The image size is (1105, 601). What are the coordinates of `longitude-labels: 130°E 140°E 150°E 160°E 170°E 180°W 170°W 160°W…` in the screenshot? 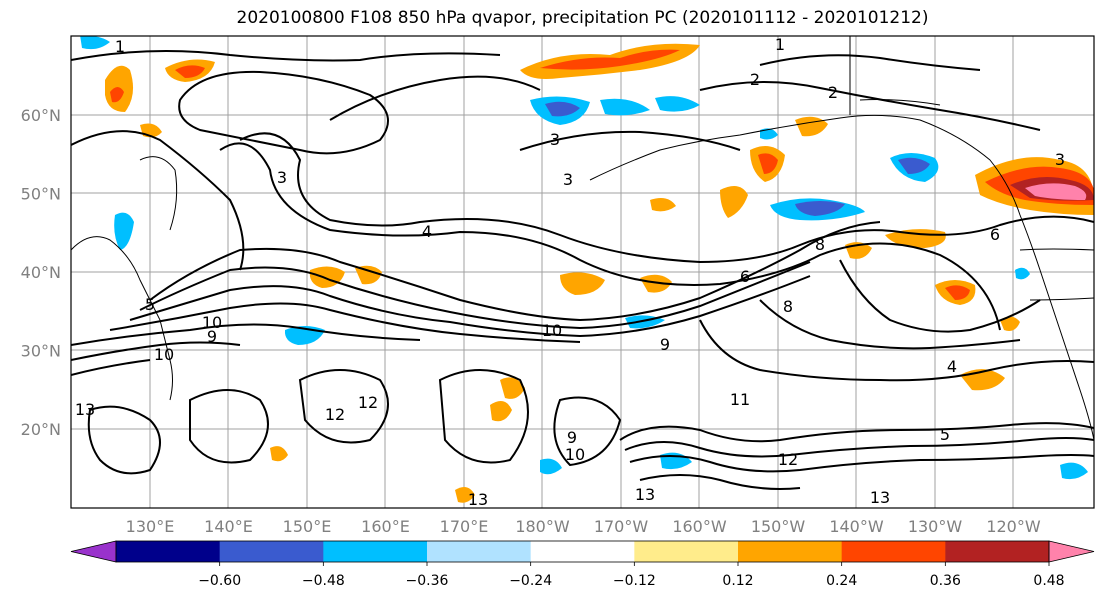 It's located at (583, 526).